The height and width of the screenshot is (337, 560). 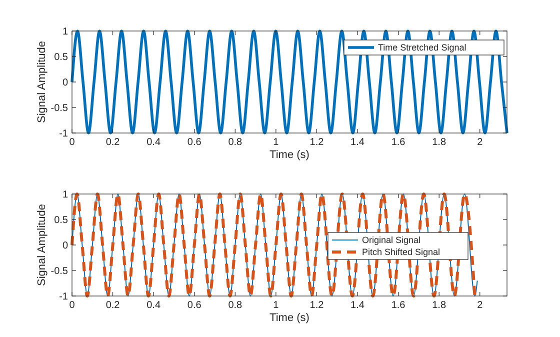 I want to click on legend-label: Original Signal, so click(x=391, y=240).